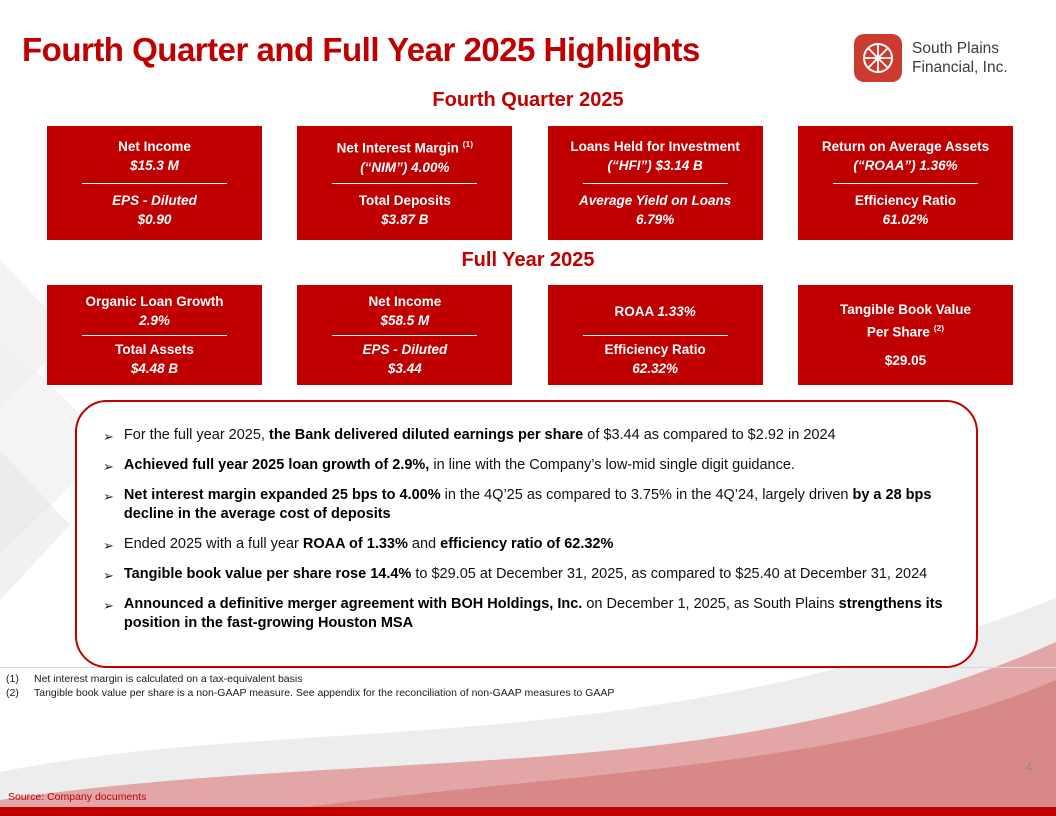 Image resolution: width=1056 pixels, height=816 pixels. I want to click on pinwheel-logo-icon, so click(878, 58).